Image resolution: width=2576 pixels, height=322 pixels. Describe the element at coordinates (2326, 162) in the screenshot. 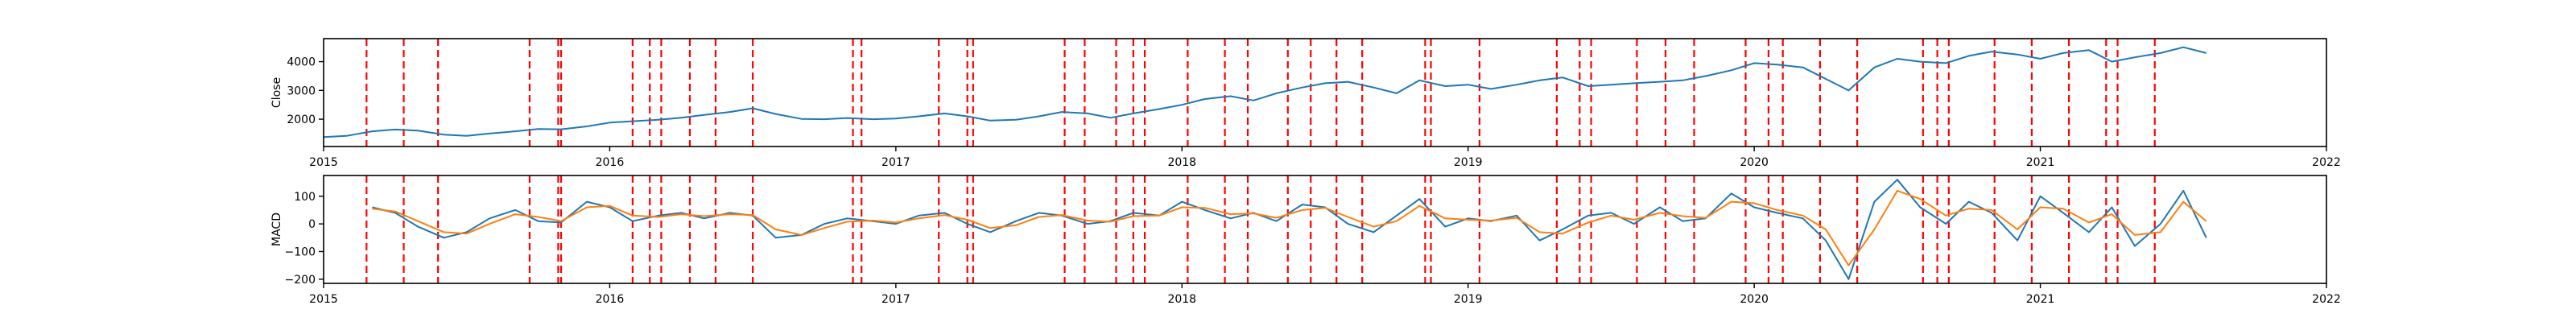

I see `close-x-tick-label: 2022` at that location.